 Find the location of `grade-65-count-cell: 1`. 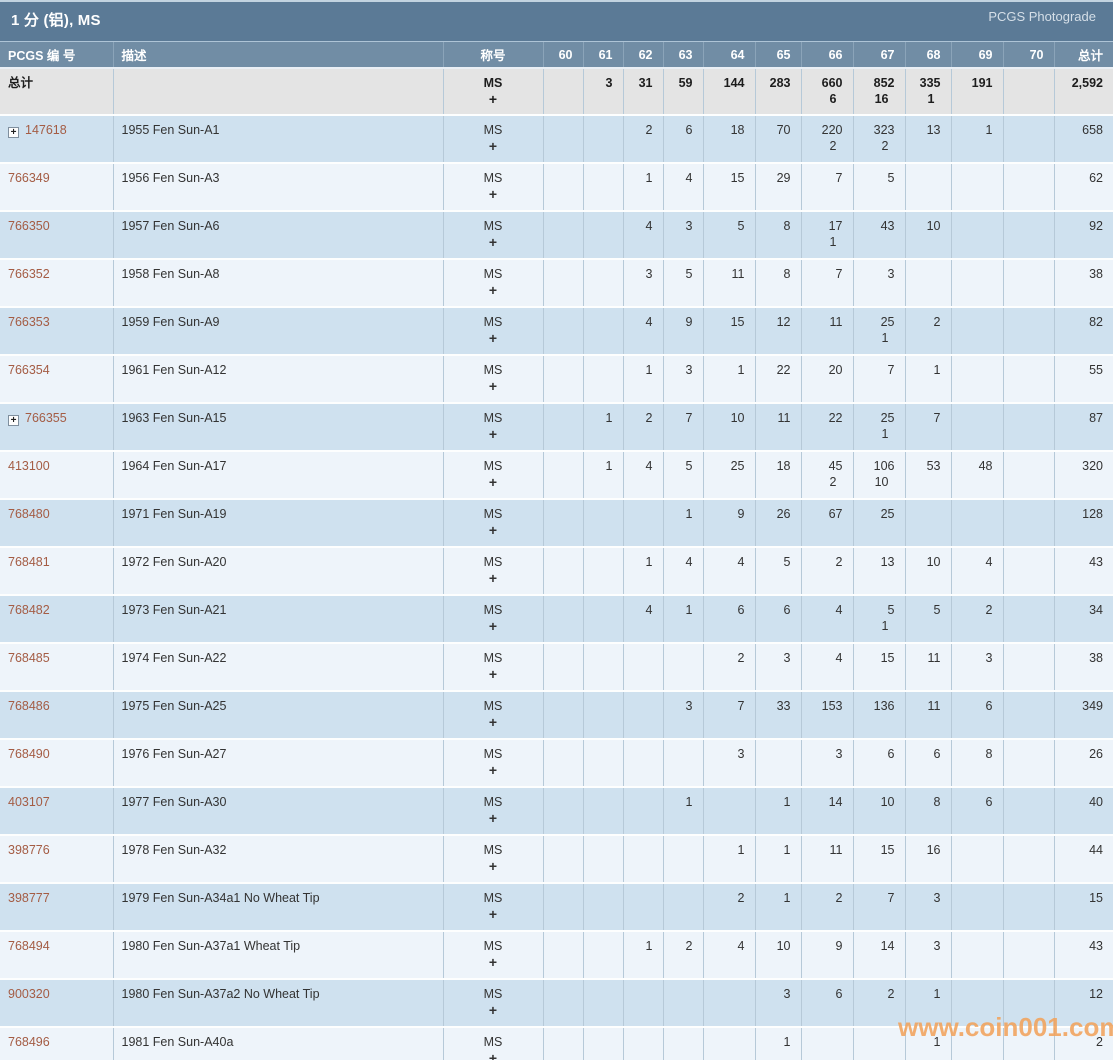

grade-65-count-cell: 1 is located at coordinates (778, 859).